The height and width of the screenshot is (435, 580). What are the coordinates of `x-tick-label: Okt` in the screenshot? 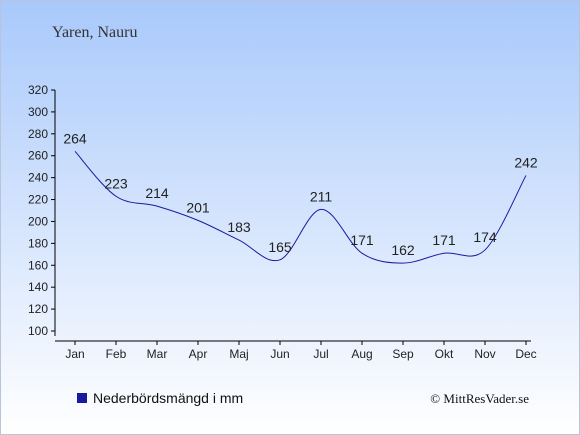 It's located at (444, 354).